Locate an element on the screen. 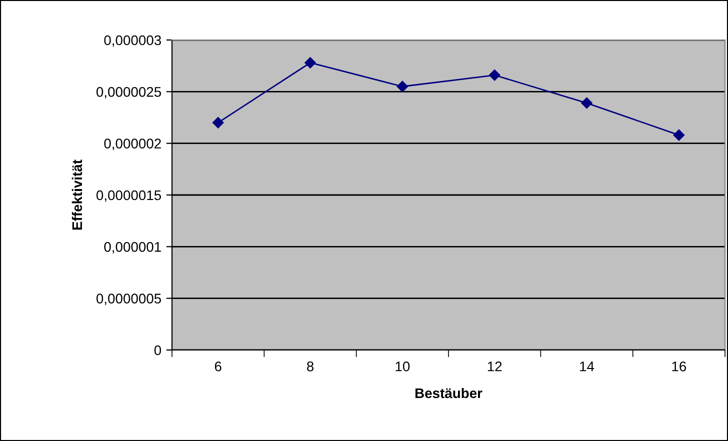 The width and height of the screenshot is (728, 441). y-tick-label: 0 is located at coordinates (158, 350).